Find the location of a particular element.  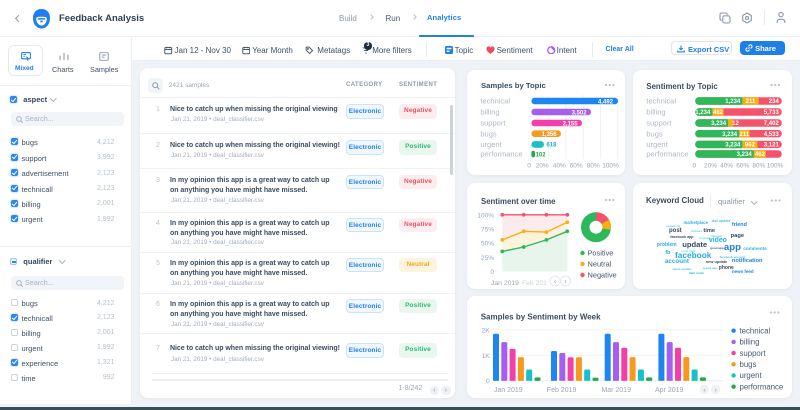

svg-text: 7,402 is located at coordinates (772, 124).